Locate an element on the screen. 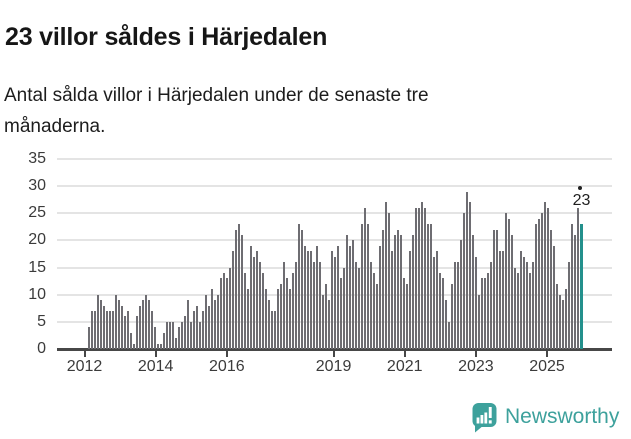 Image resolution: width=631 pixels, height=439 pixels. x-tick-label: 2016 is located at coordinates (227, 366).